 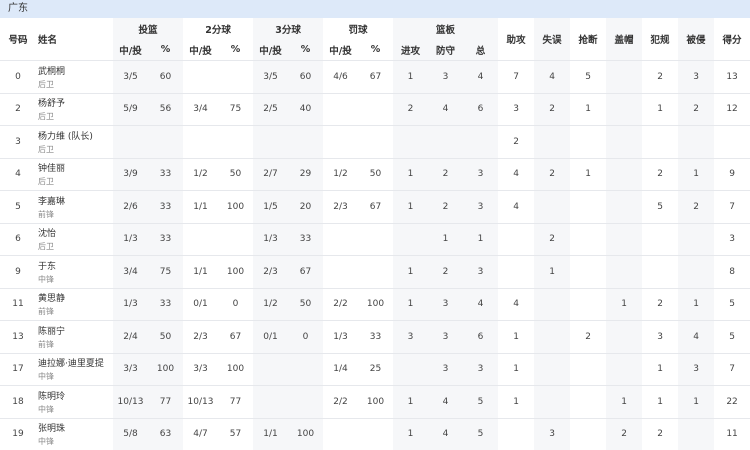 I want to click on player-cell: 沈怡 后卫, so click(x=74, y=239).